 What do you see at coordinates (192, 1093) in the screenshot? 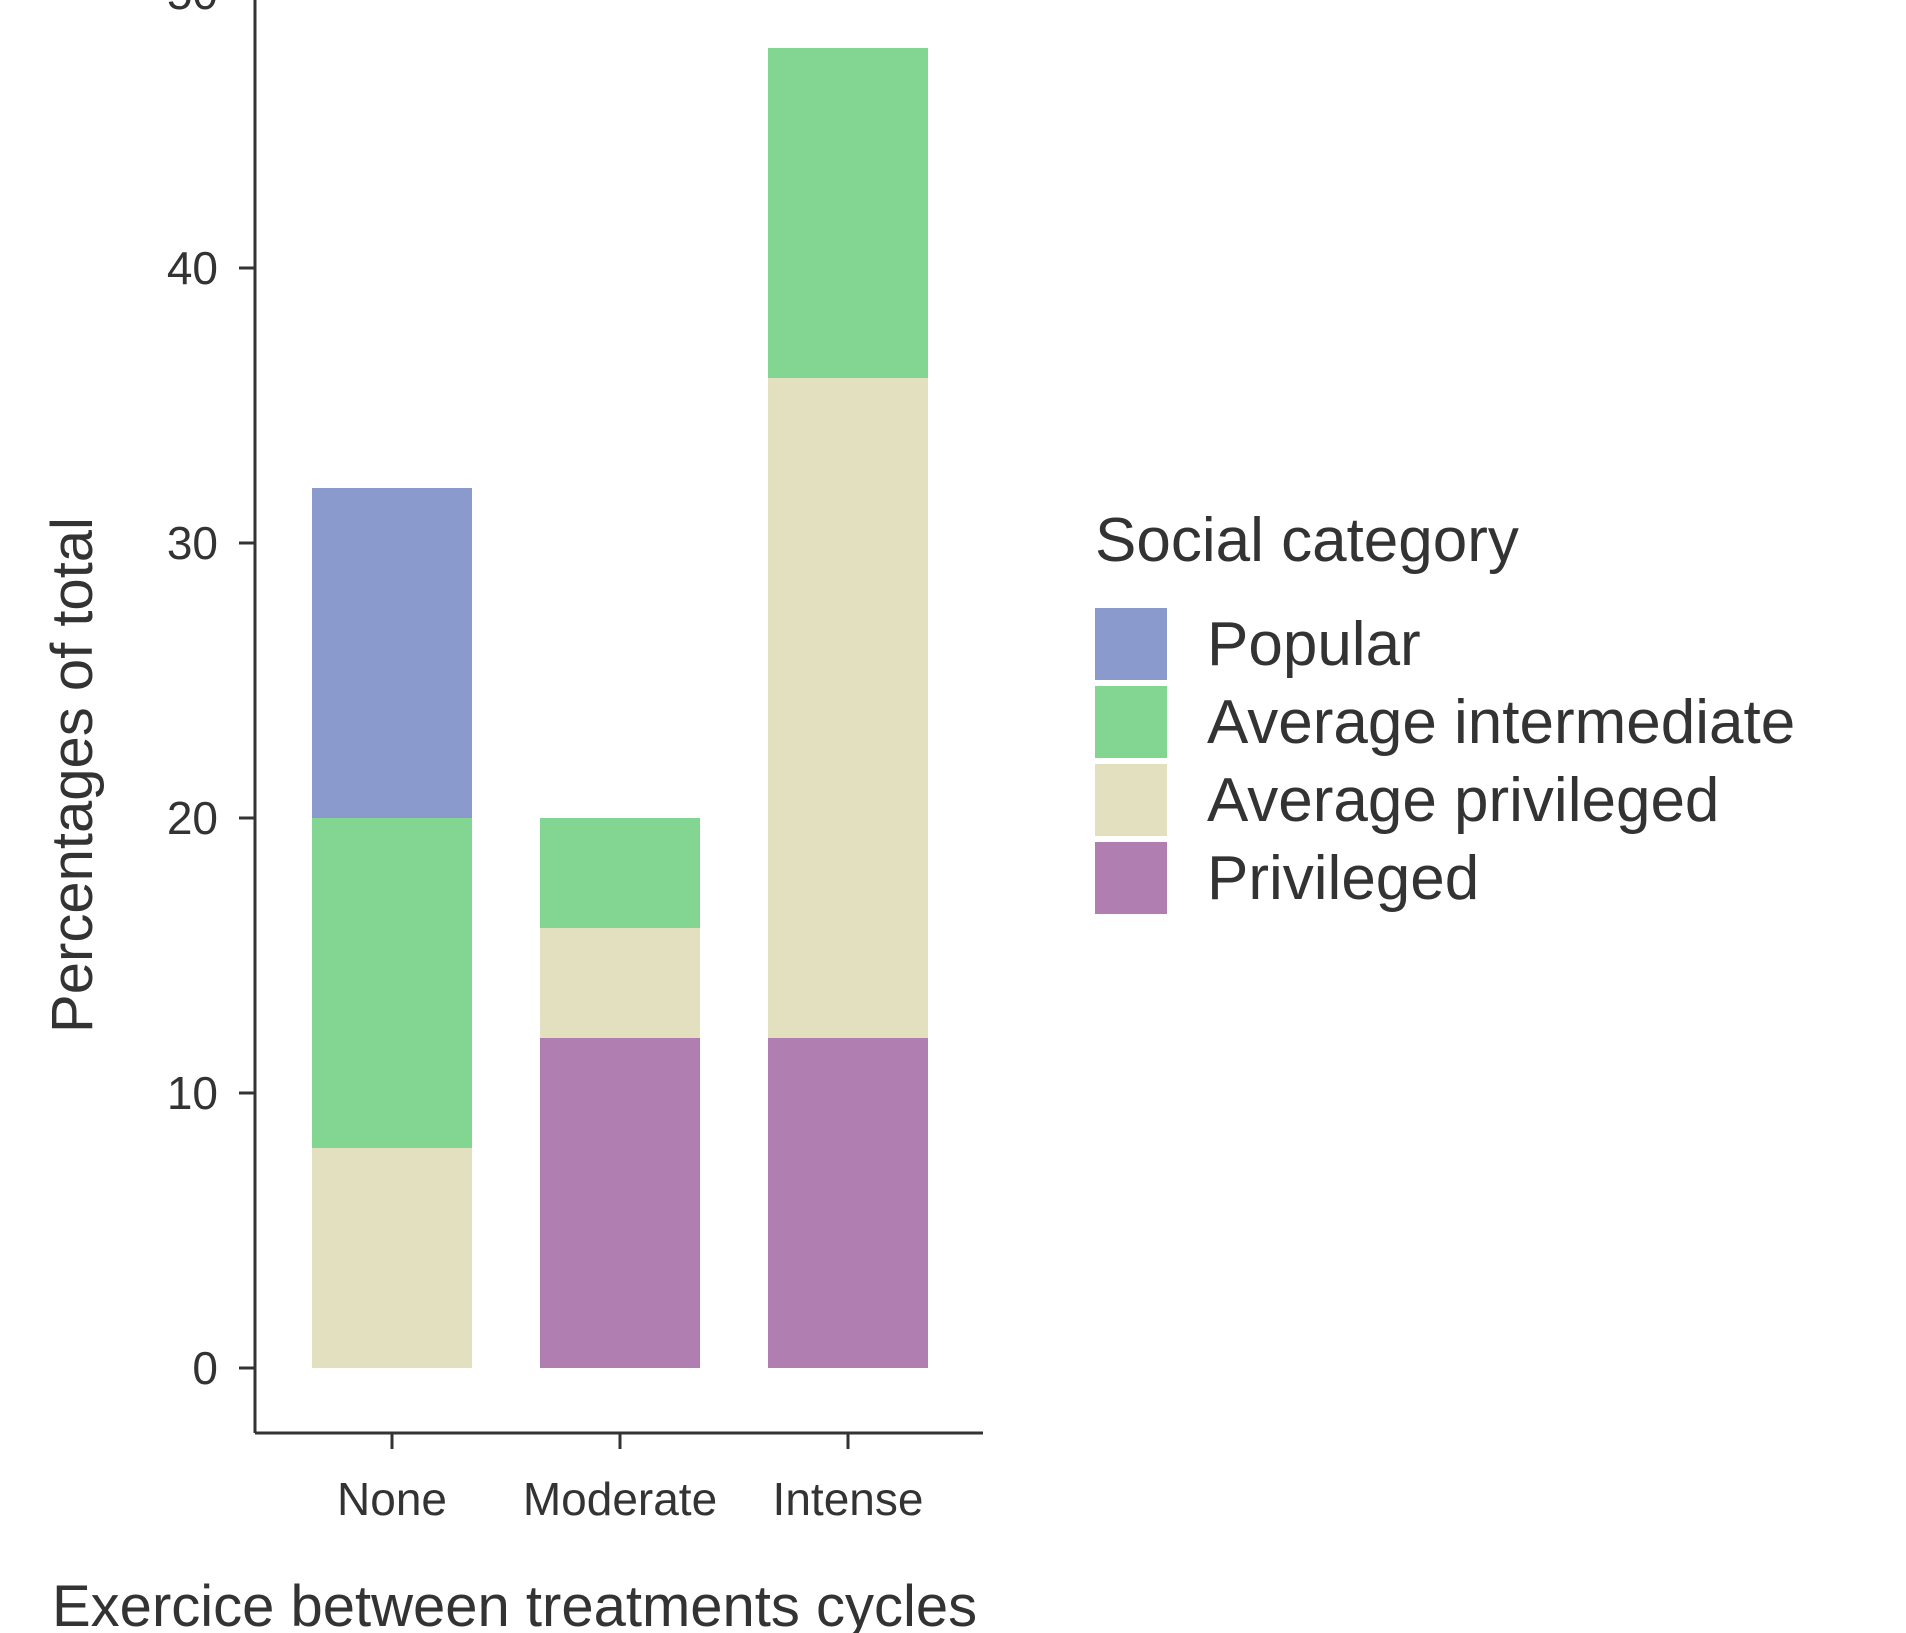
I see `y-tick-label-10: 10` at bounding box center [192, 1093].